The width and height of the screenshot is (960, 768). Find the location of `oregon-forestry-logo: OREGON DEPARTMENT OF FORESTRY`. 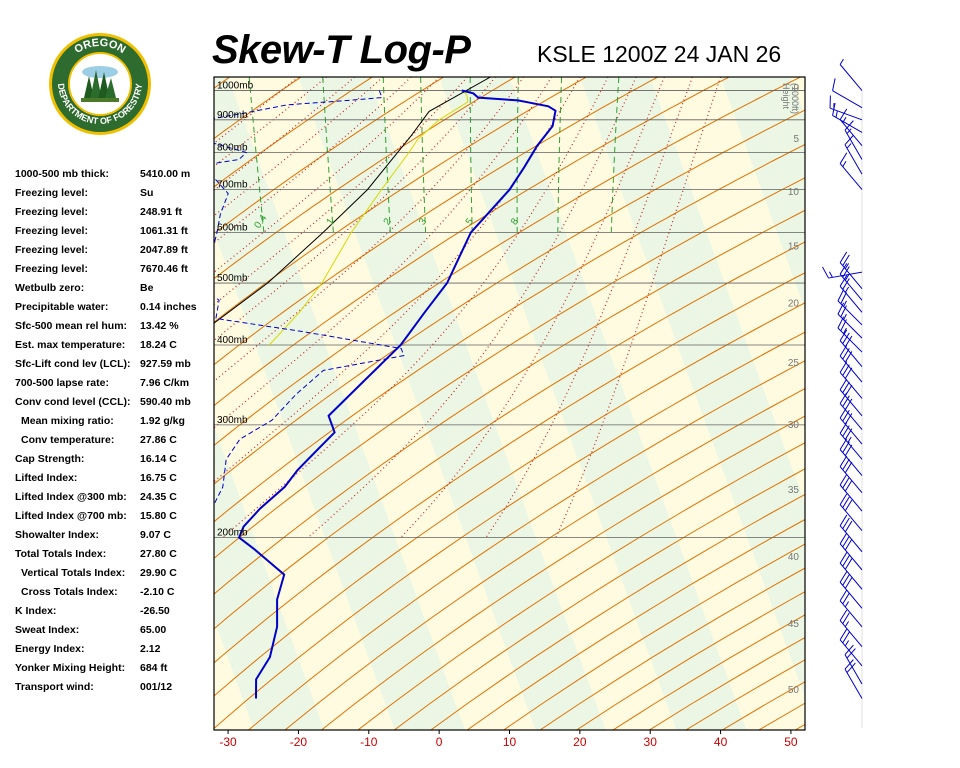

oregon-forestry-logo: OREGON DEPARTMENT OF FORESTRY is located at coordinates (100, 84).